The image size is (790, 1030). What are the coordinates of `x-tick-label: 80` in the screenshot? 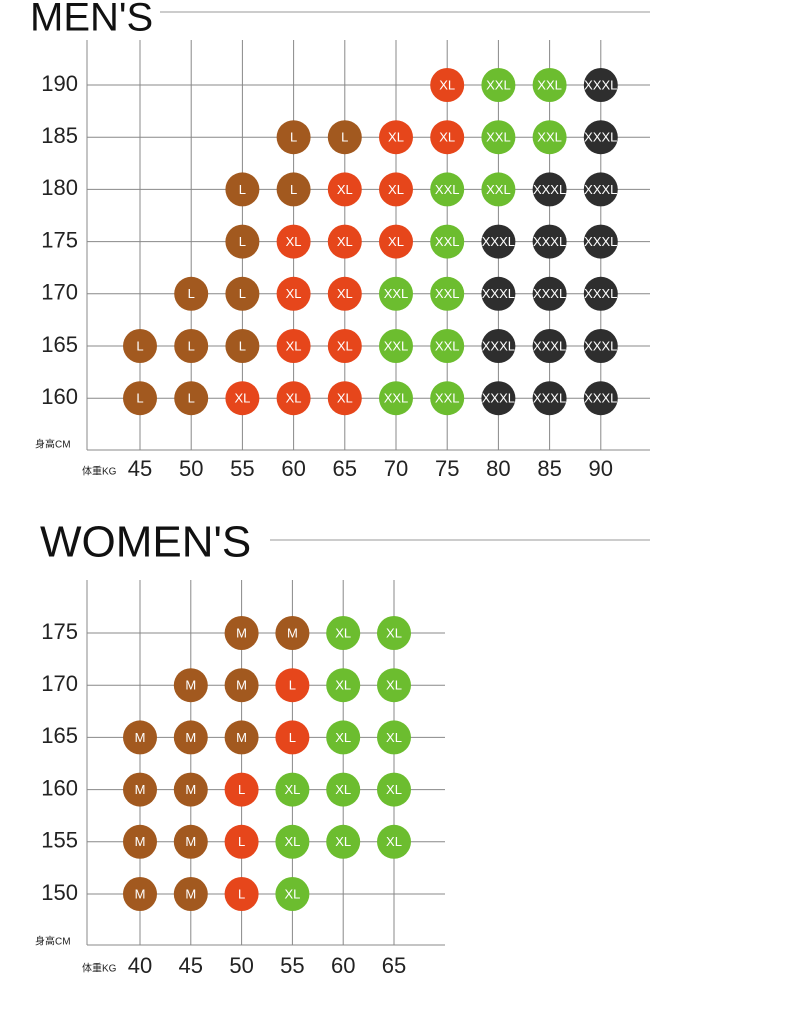 It's located at (498, 468).